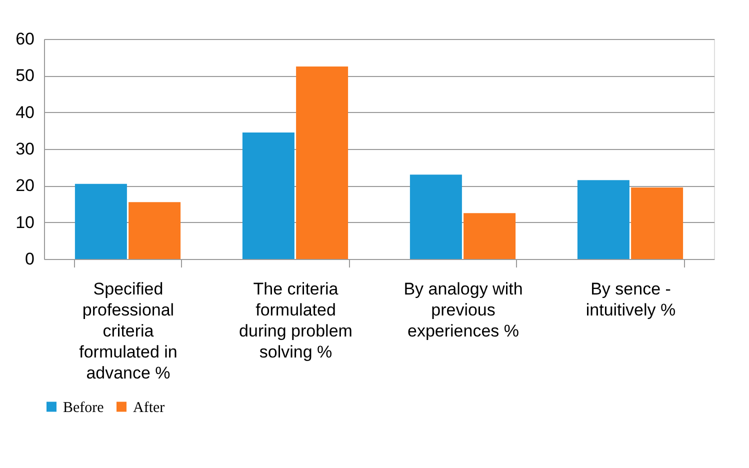 This screenshot has height=468, width=749. I want to click on legend-label: After, so click(149, 408).